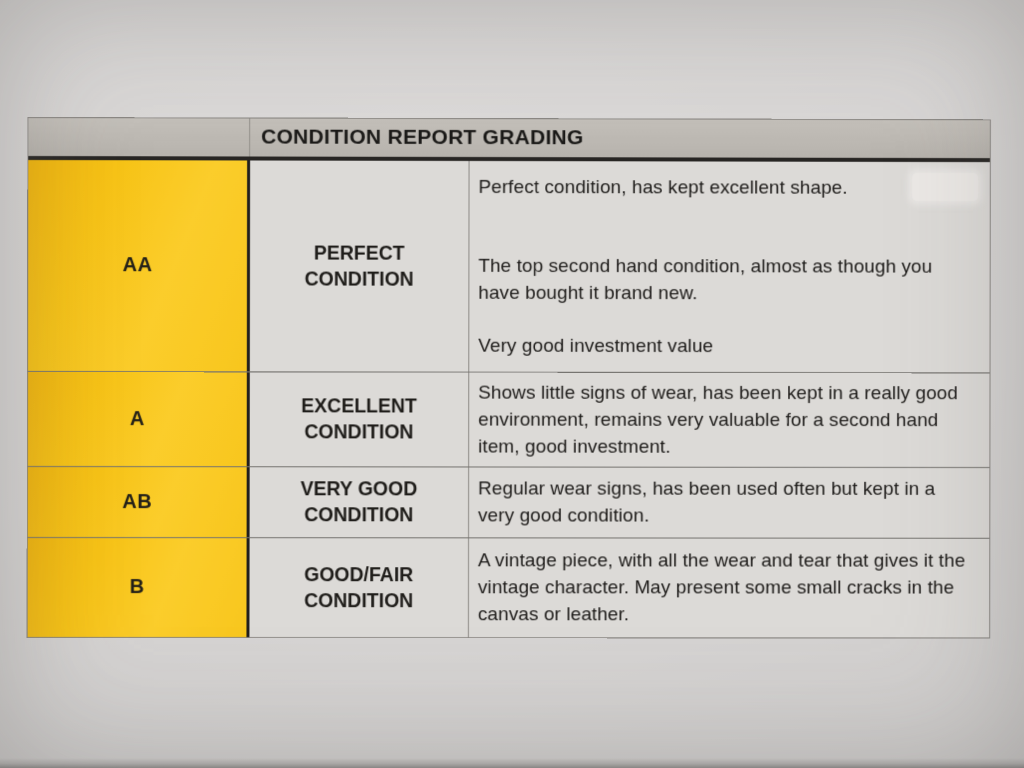  What do you see at coordinates (359, 502) in the screenshot?
I see `condition-cell-ab: VERY GOOD CONDITION` at bounding box center [359, 502].